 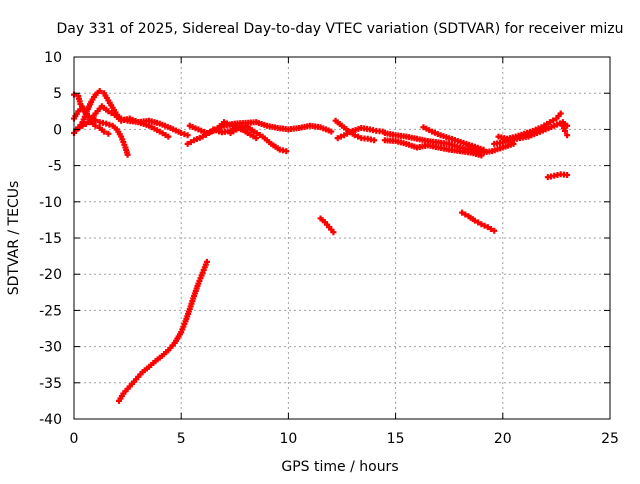 I want to click on series-arc-afternoon, so click(x=449, y=143).